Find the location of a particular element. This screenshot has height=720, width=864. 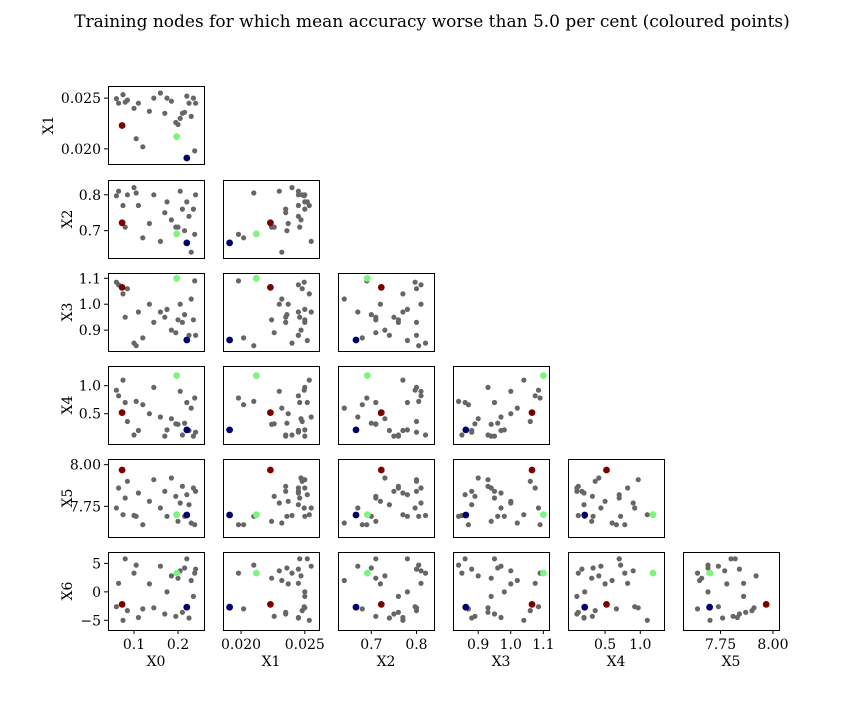

x-tick-label: 8.00 is located at coordinates (772, 645).